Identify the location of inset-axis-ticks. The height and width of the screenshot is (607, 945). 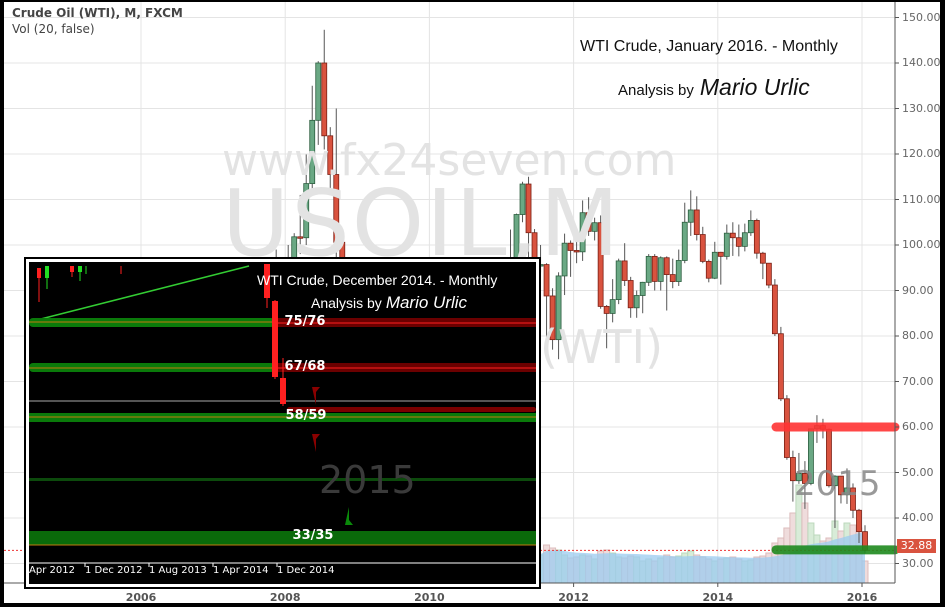
(181, 565).